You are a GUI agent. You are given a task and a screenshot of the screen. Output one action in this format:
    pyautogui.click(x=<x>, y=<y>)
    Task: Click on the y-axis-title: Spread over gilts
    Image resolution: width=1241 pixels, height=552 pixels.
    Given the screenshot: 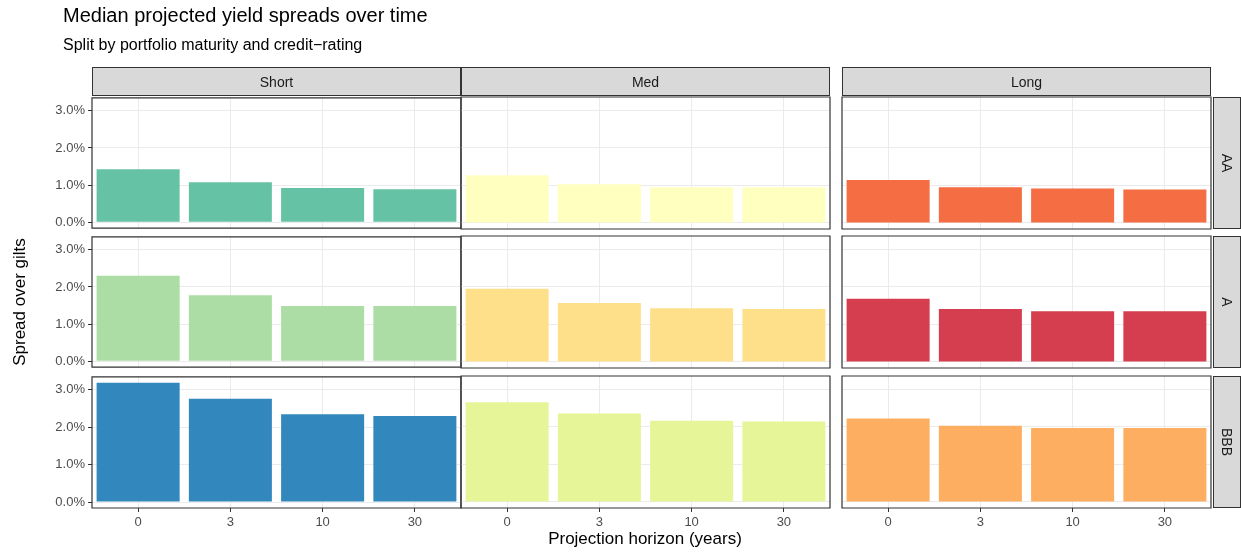 What is the action you would take?
    pyautogui.click(x=20, y=302)
    